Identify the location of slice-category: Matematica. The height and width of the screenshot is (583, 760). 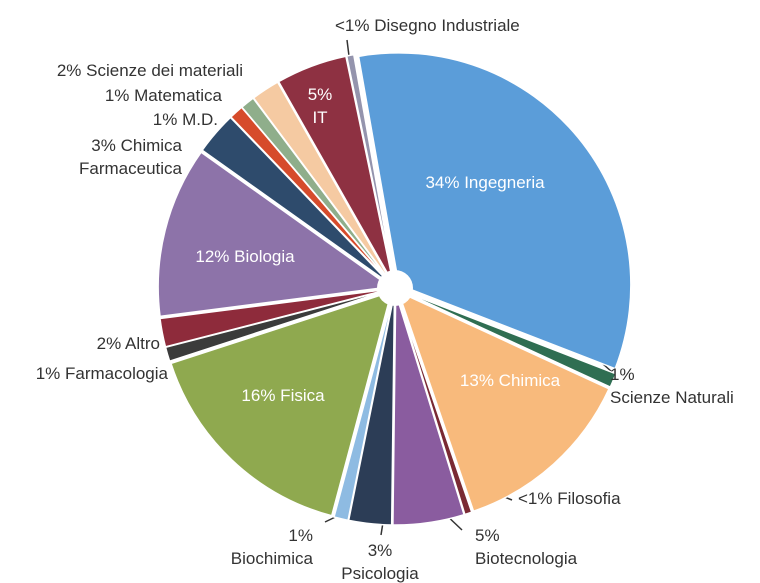
(178, 95).